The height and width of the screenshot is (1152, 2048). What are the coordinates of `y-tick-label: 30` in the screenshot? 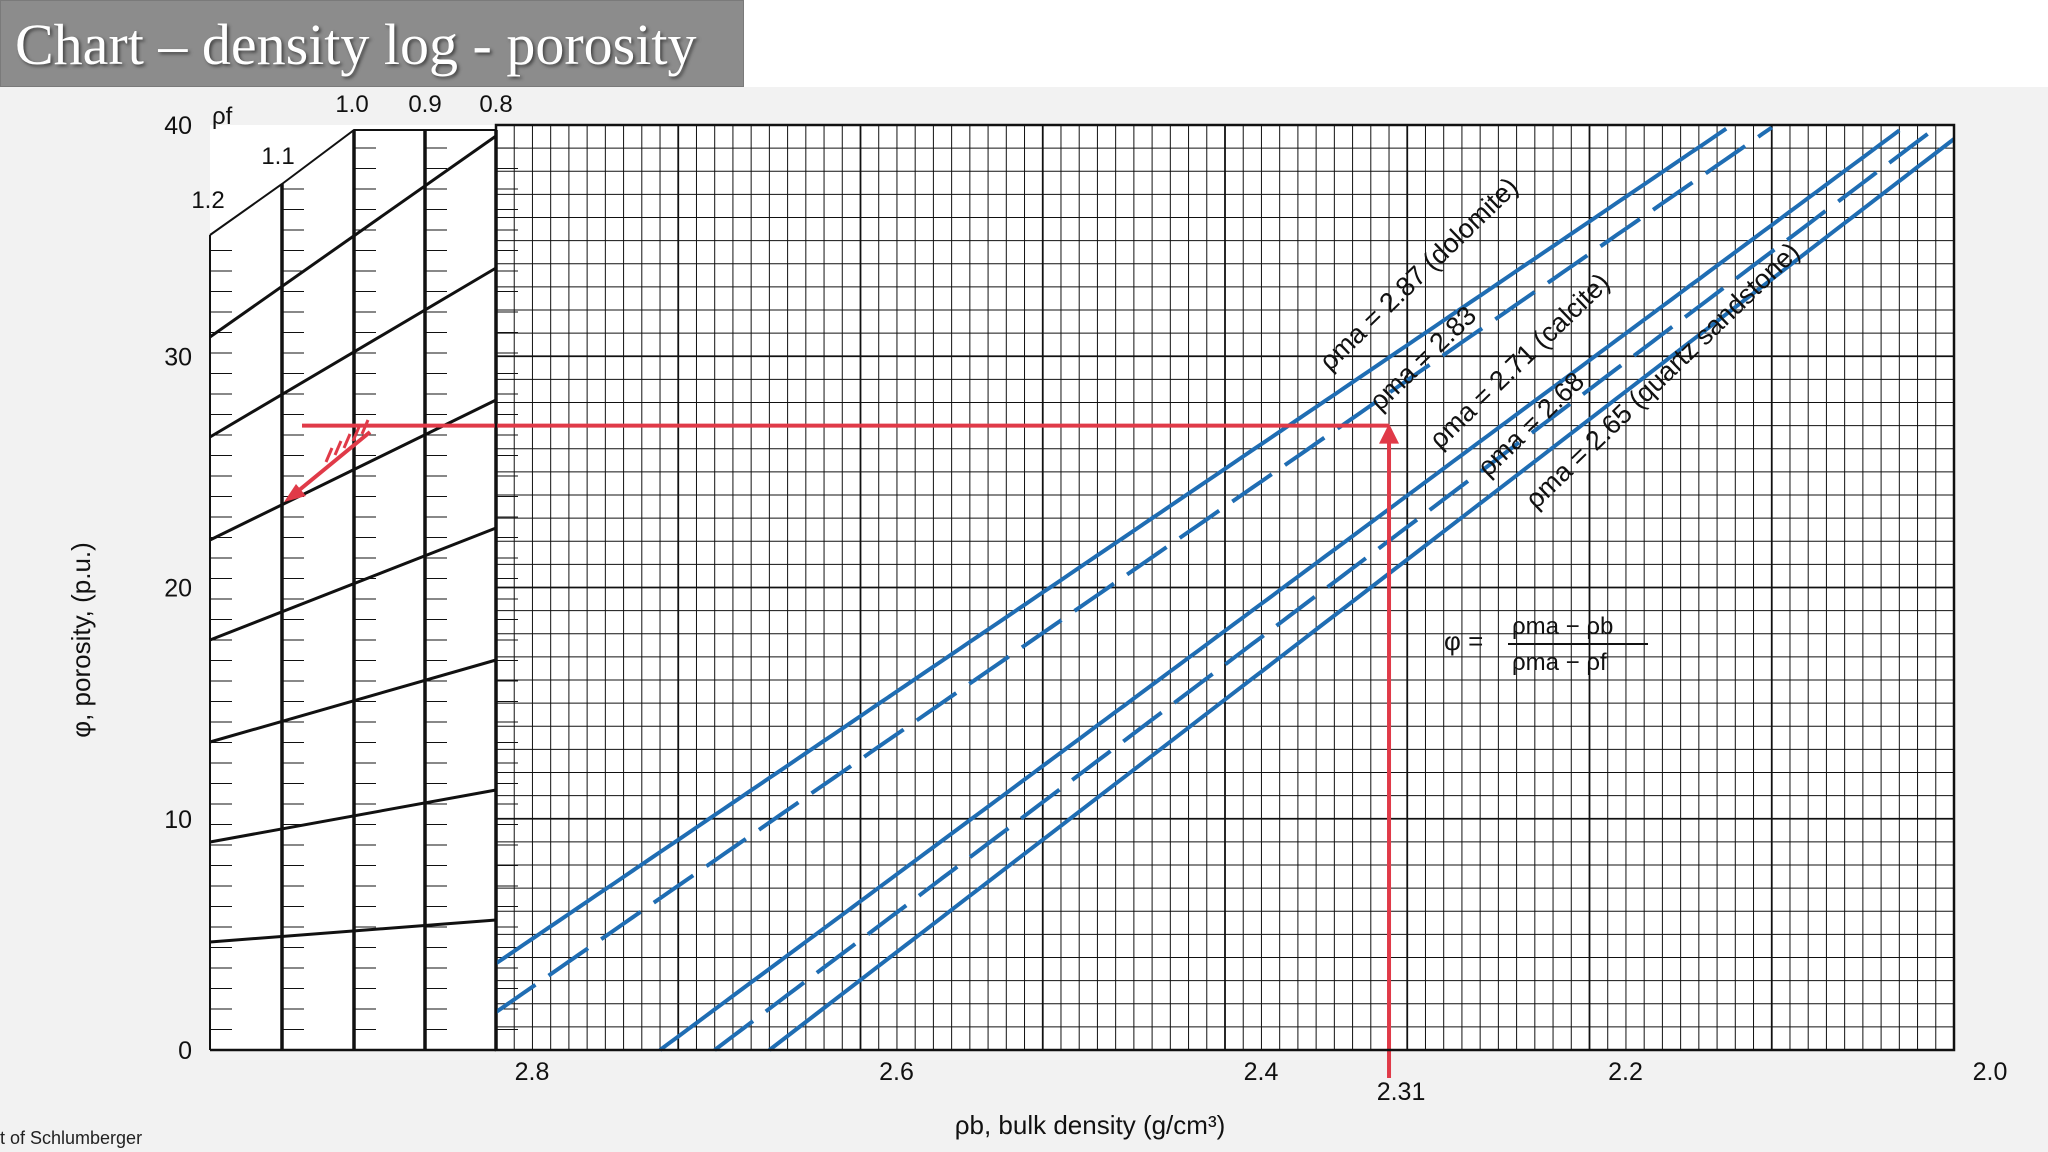 It's located at (178, 357).